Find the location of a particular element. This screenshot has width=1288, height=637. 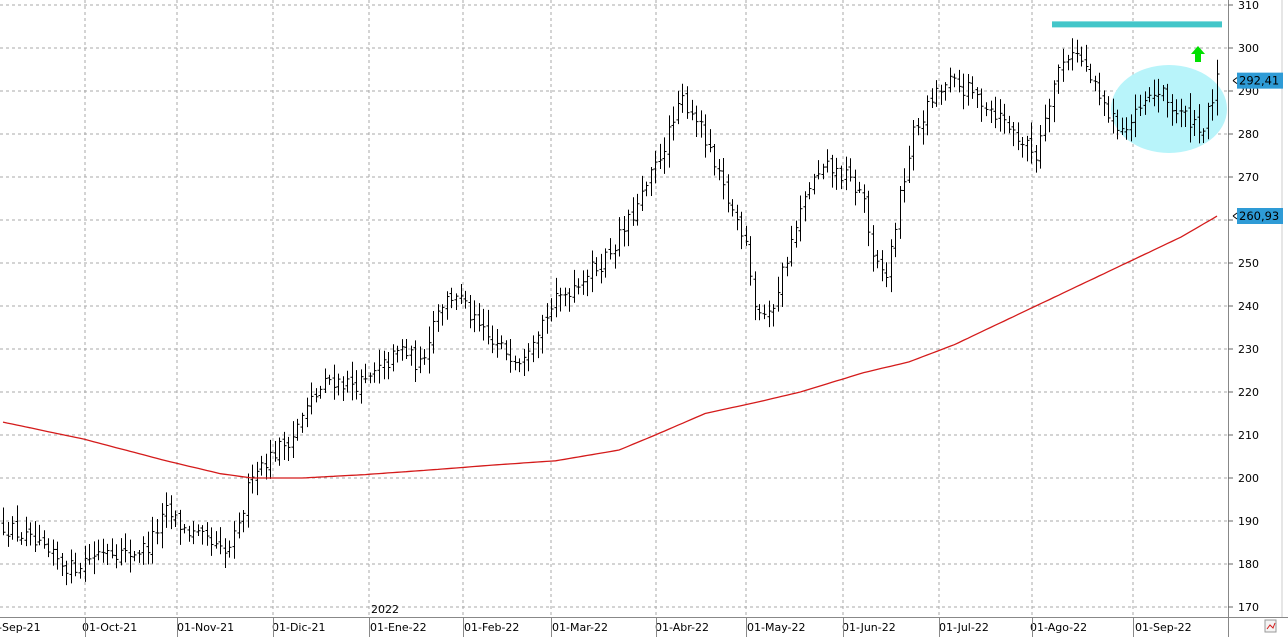

x-tick-label: 01-Dic-21 is located at coordinates (299, 627).